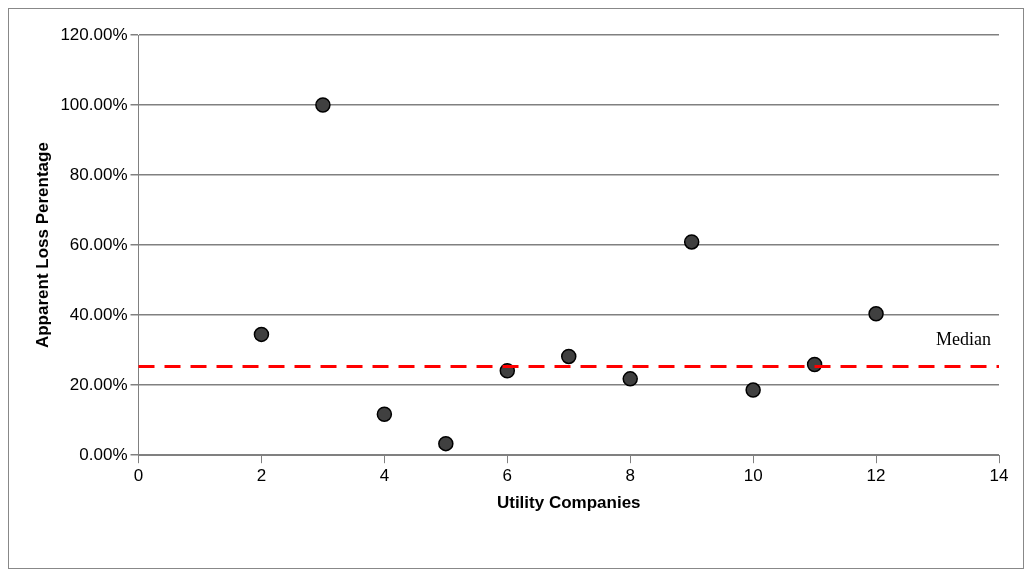 This screenshot has width=1032, height=577. Describe the element at coordinates (94, 104) in the screenshot. I see `y-tick-label: 100.00%` at that location.